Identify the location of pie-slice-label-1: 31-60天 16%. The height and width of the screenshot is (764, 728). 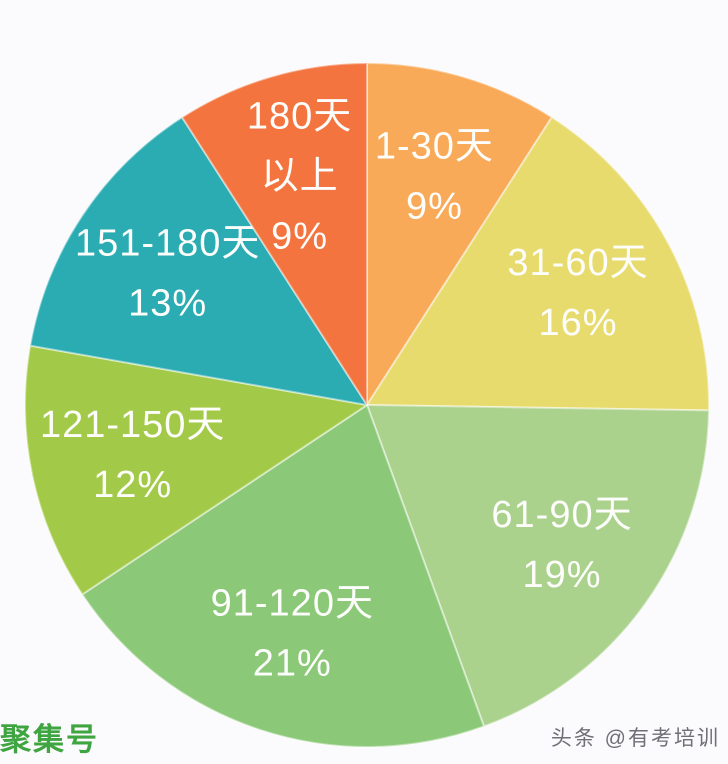
(577, 293).